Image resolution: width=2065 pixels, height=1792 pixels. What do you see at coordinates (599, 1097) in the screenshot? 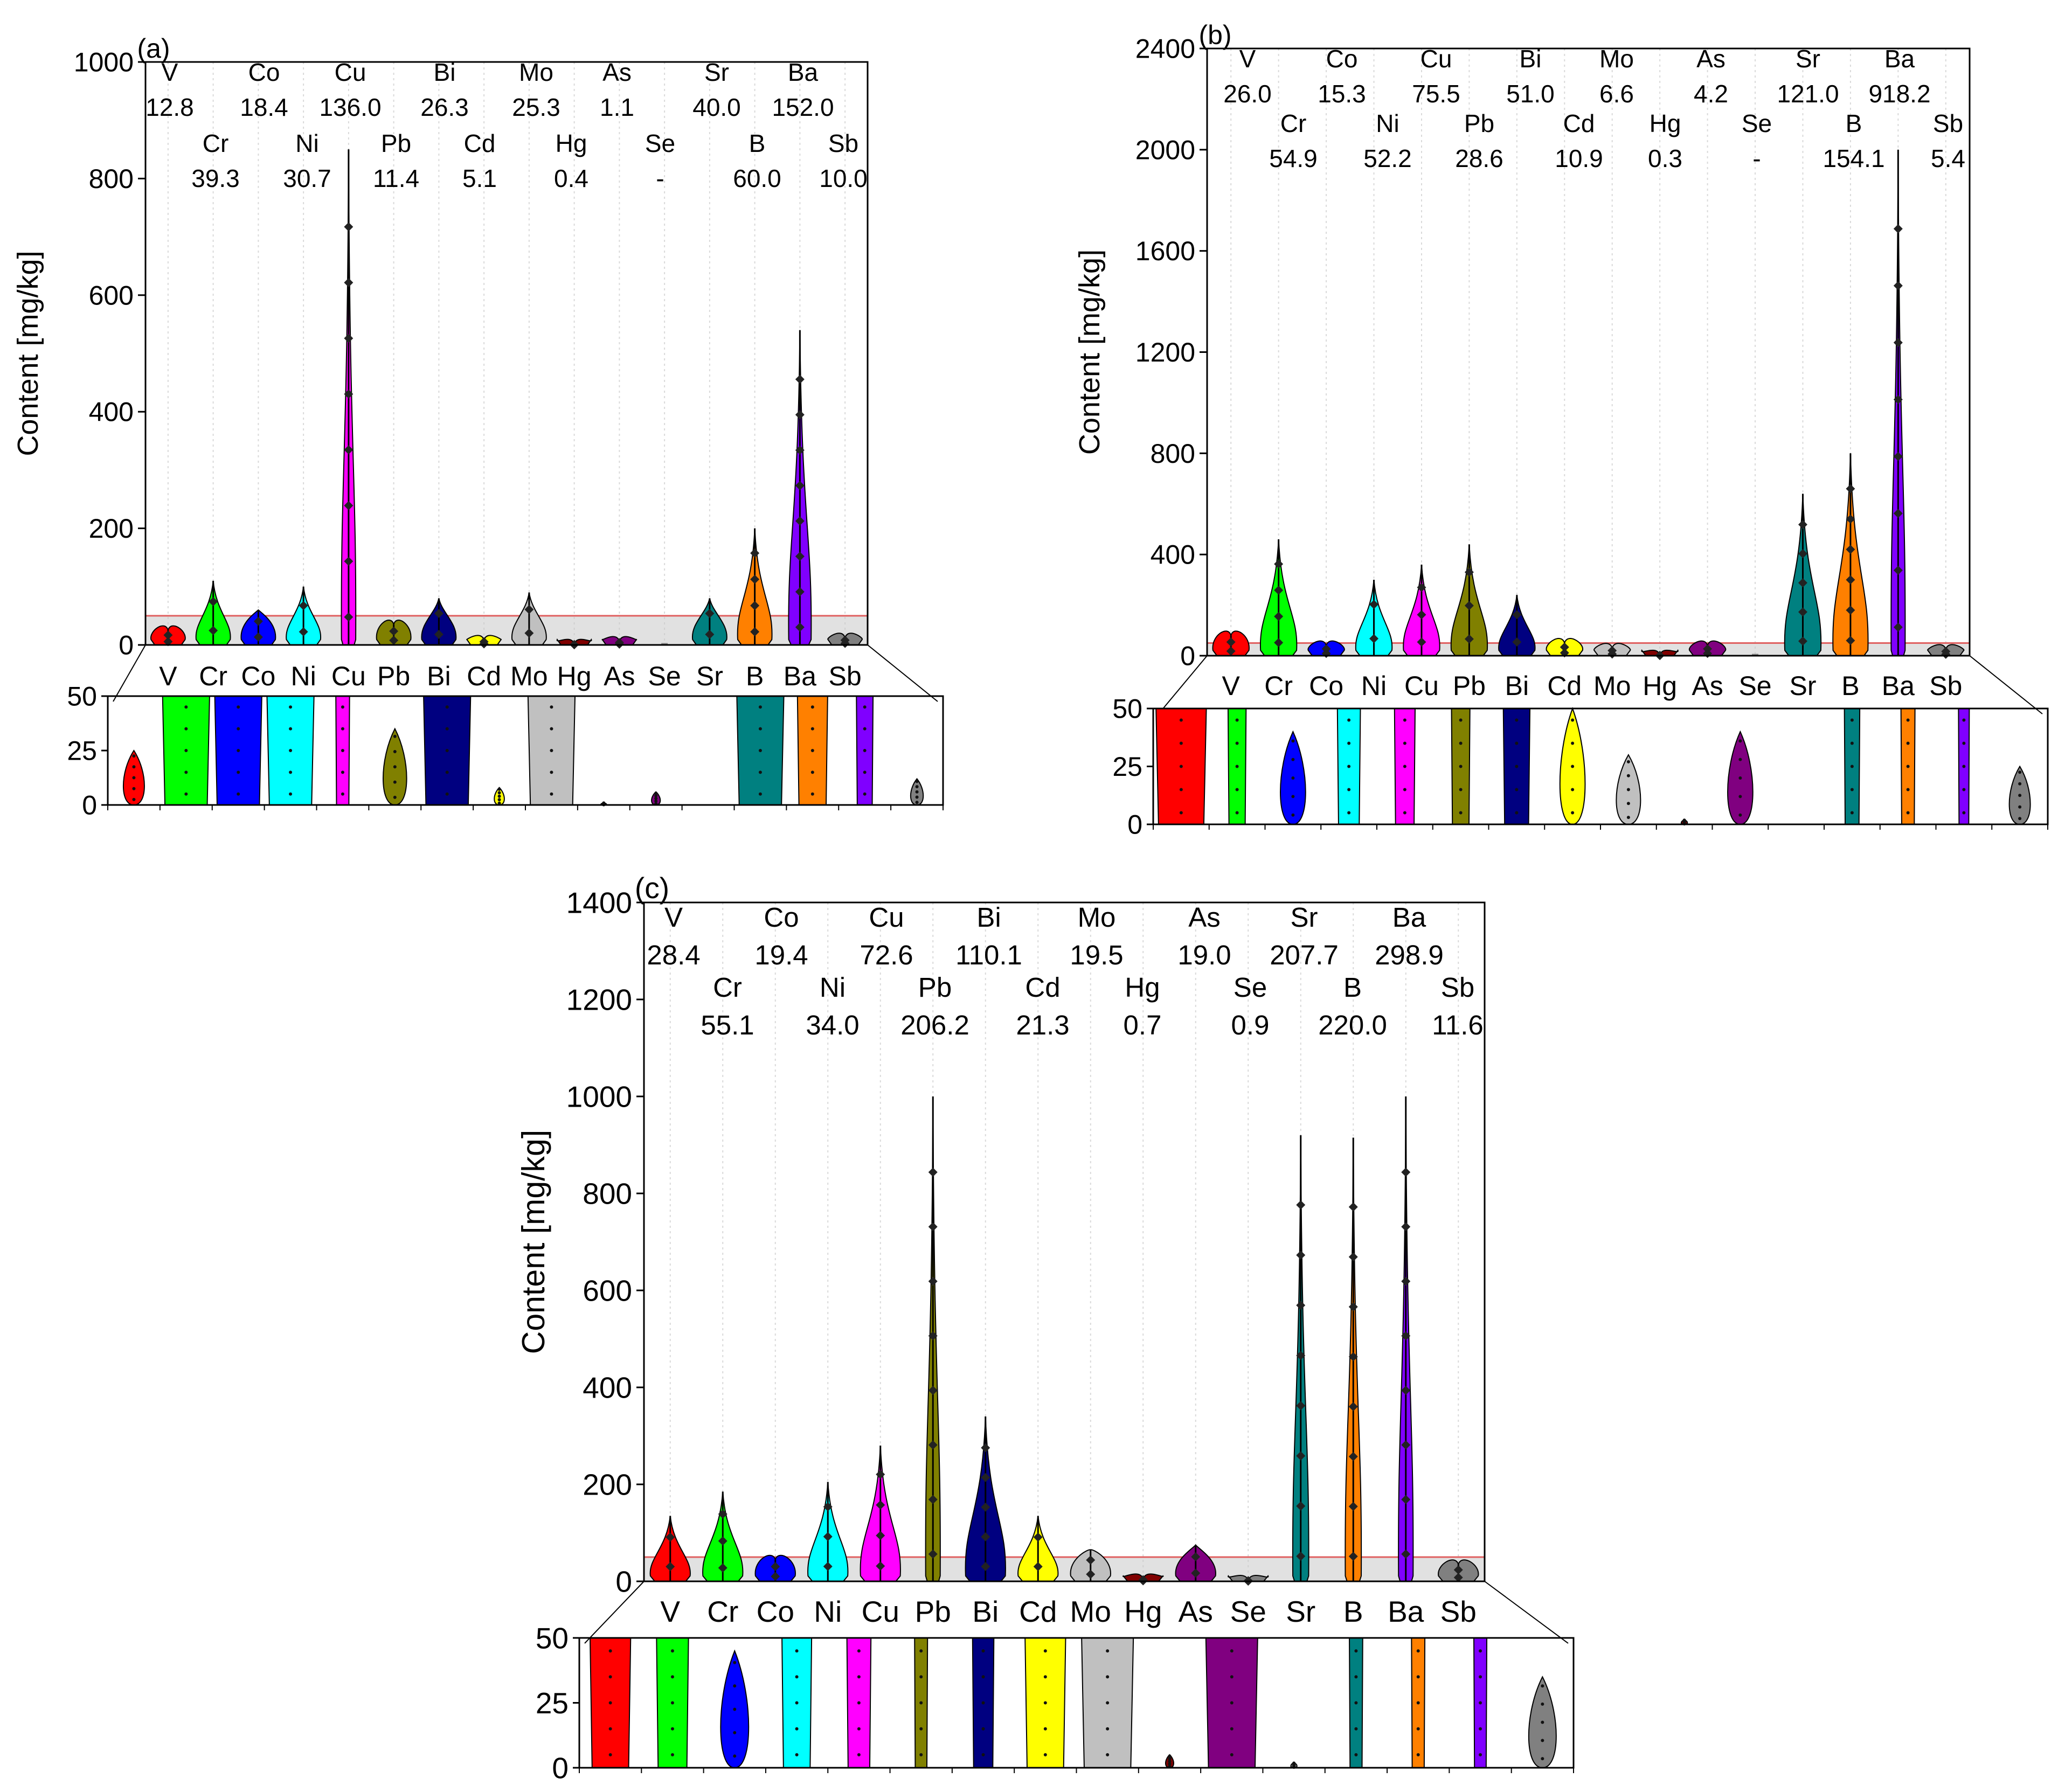
I see `y-tick-label: 1000` at bounding box center [599, 1097].